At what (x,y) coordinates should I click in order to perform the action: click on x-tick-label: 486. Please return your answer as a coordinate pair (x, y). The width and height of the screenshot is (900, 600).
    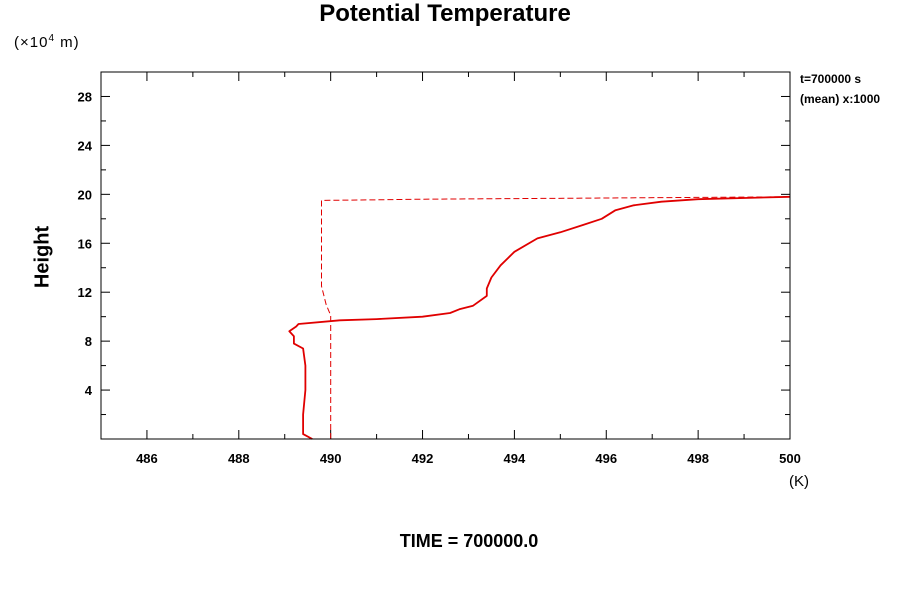
    Looking at the image, I should click on (147, 458).